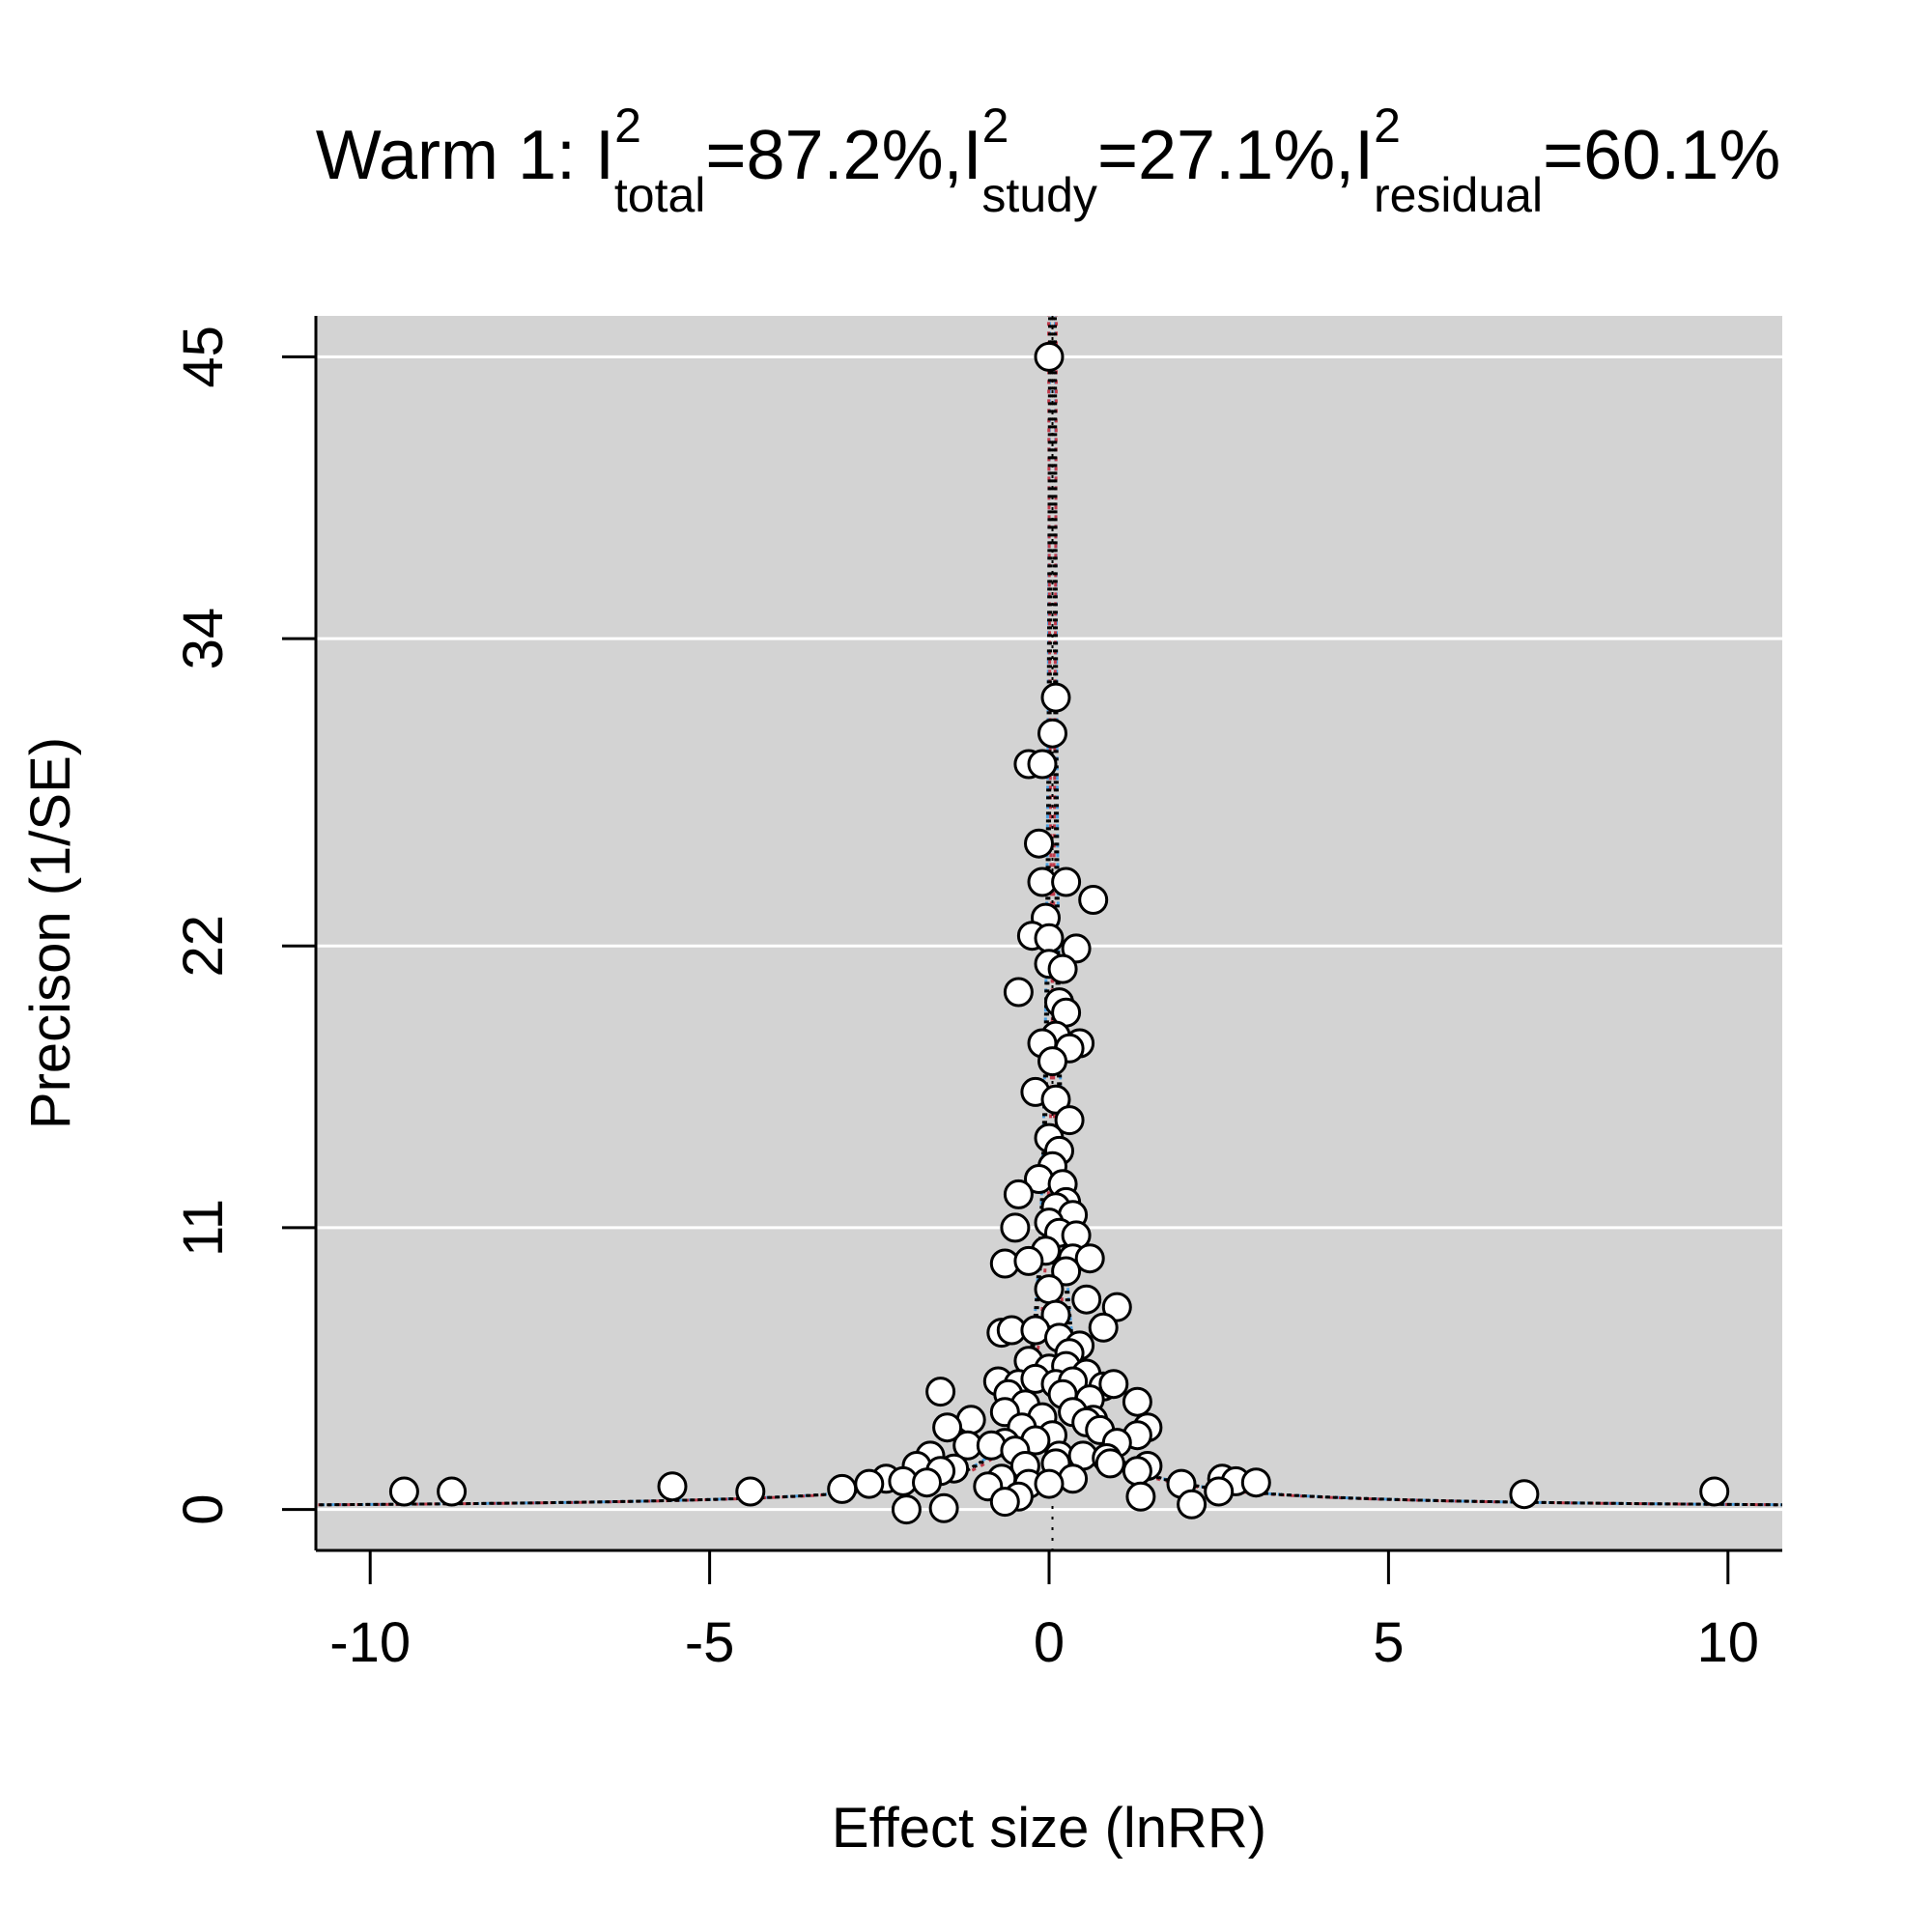 Image resolution: width=1932 pixels, height=1932 pixels. I want to click on title-value: =60.1%, so click(1661, 155).